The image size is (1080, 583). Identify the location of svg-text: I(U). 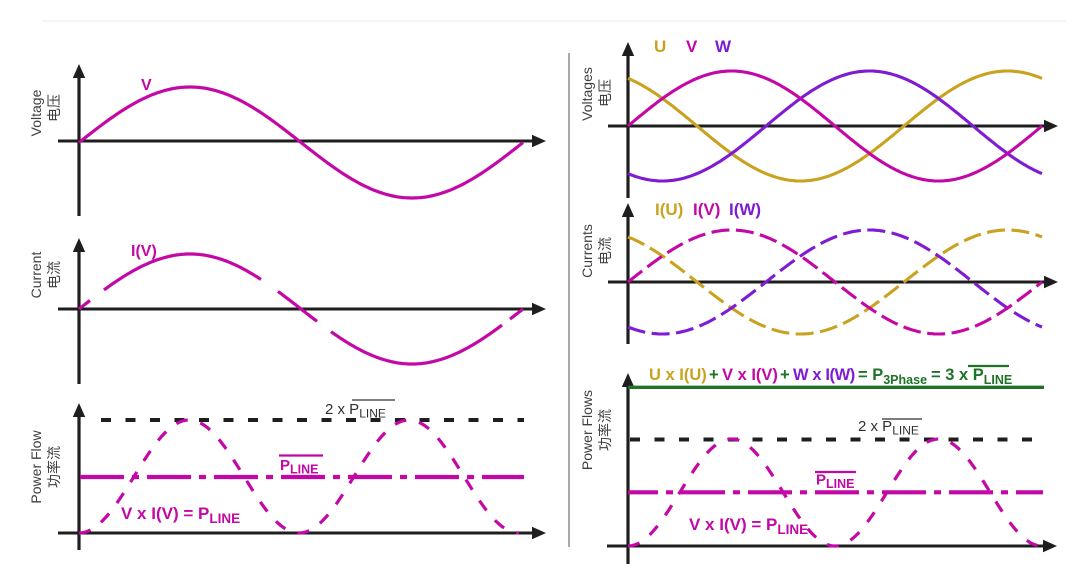
(669, 209).